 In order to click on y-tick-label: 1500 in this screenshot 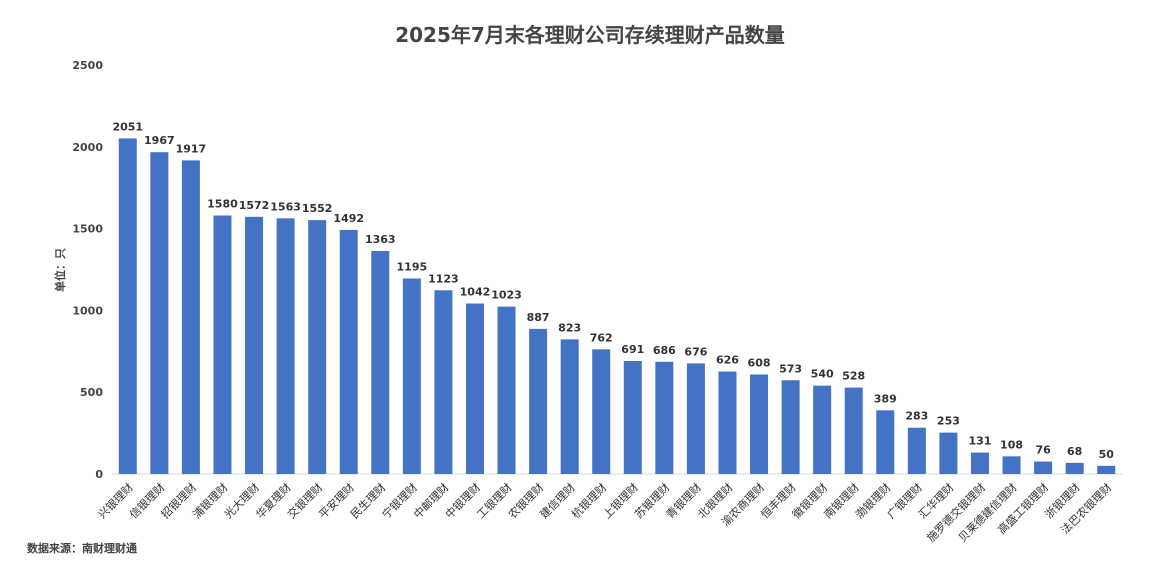, I will do `click(87, 229)`.